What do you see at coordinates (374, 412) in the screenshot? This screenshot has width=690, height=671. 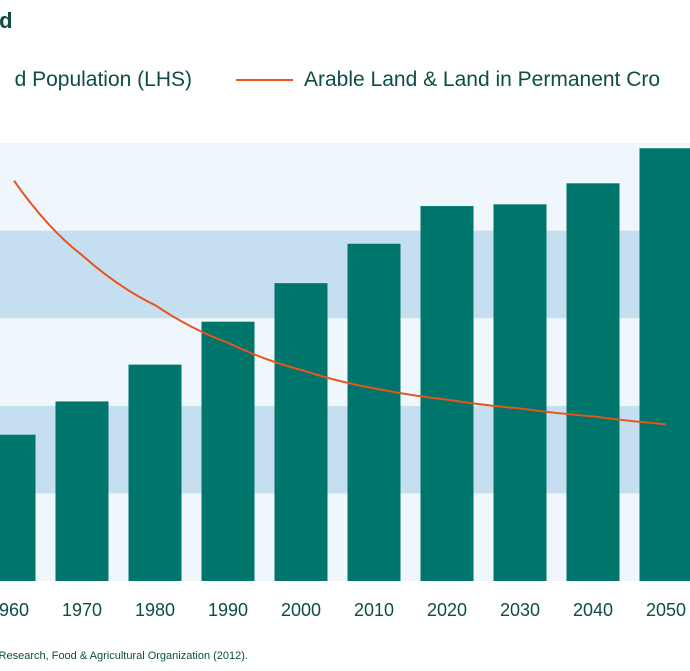 I see `bar-2010` at bounding box center [374, 412].